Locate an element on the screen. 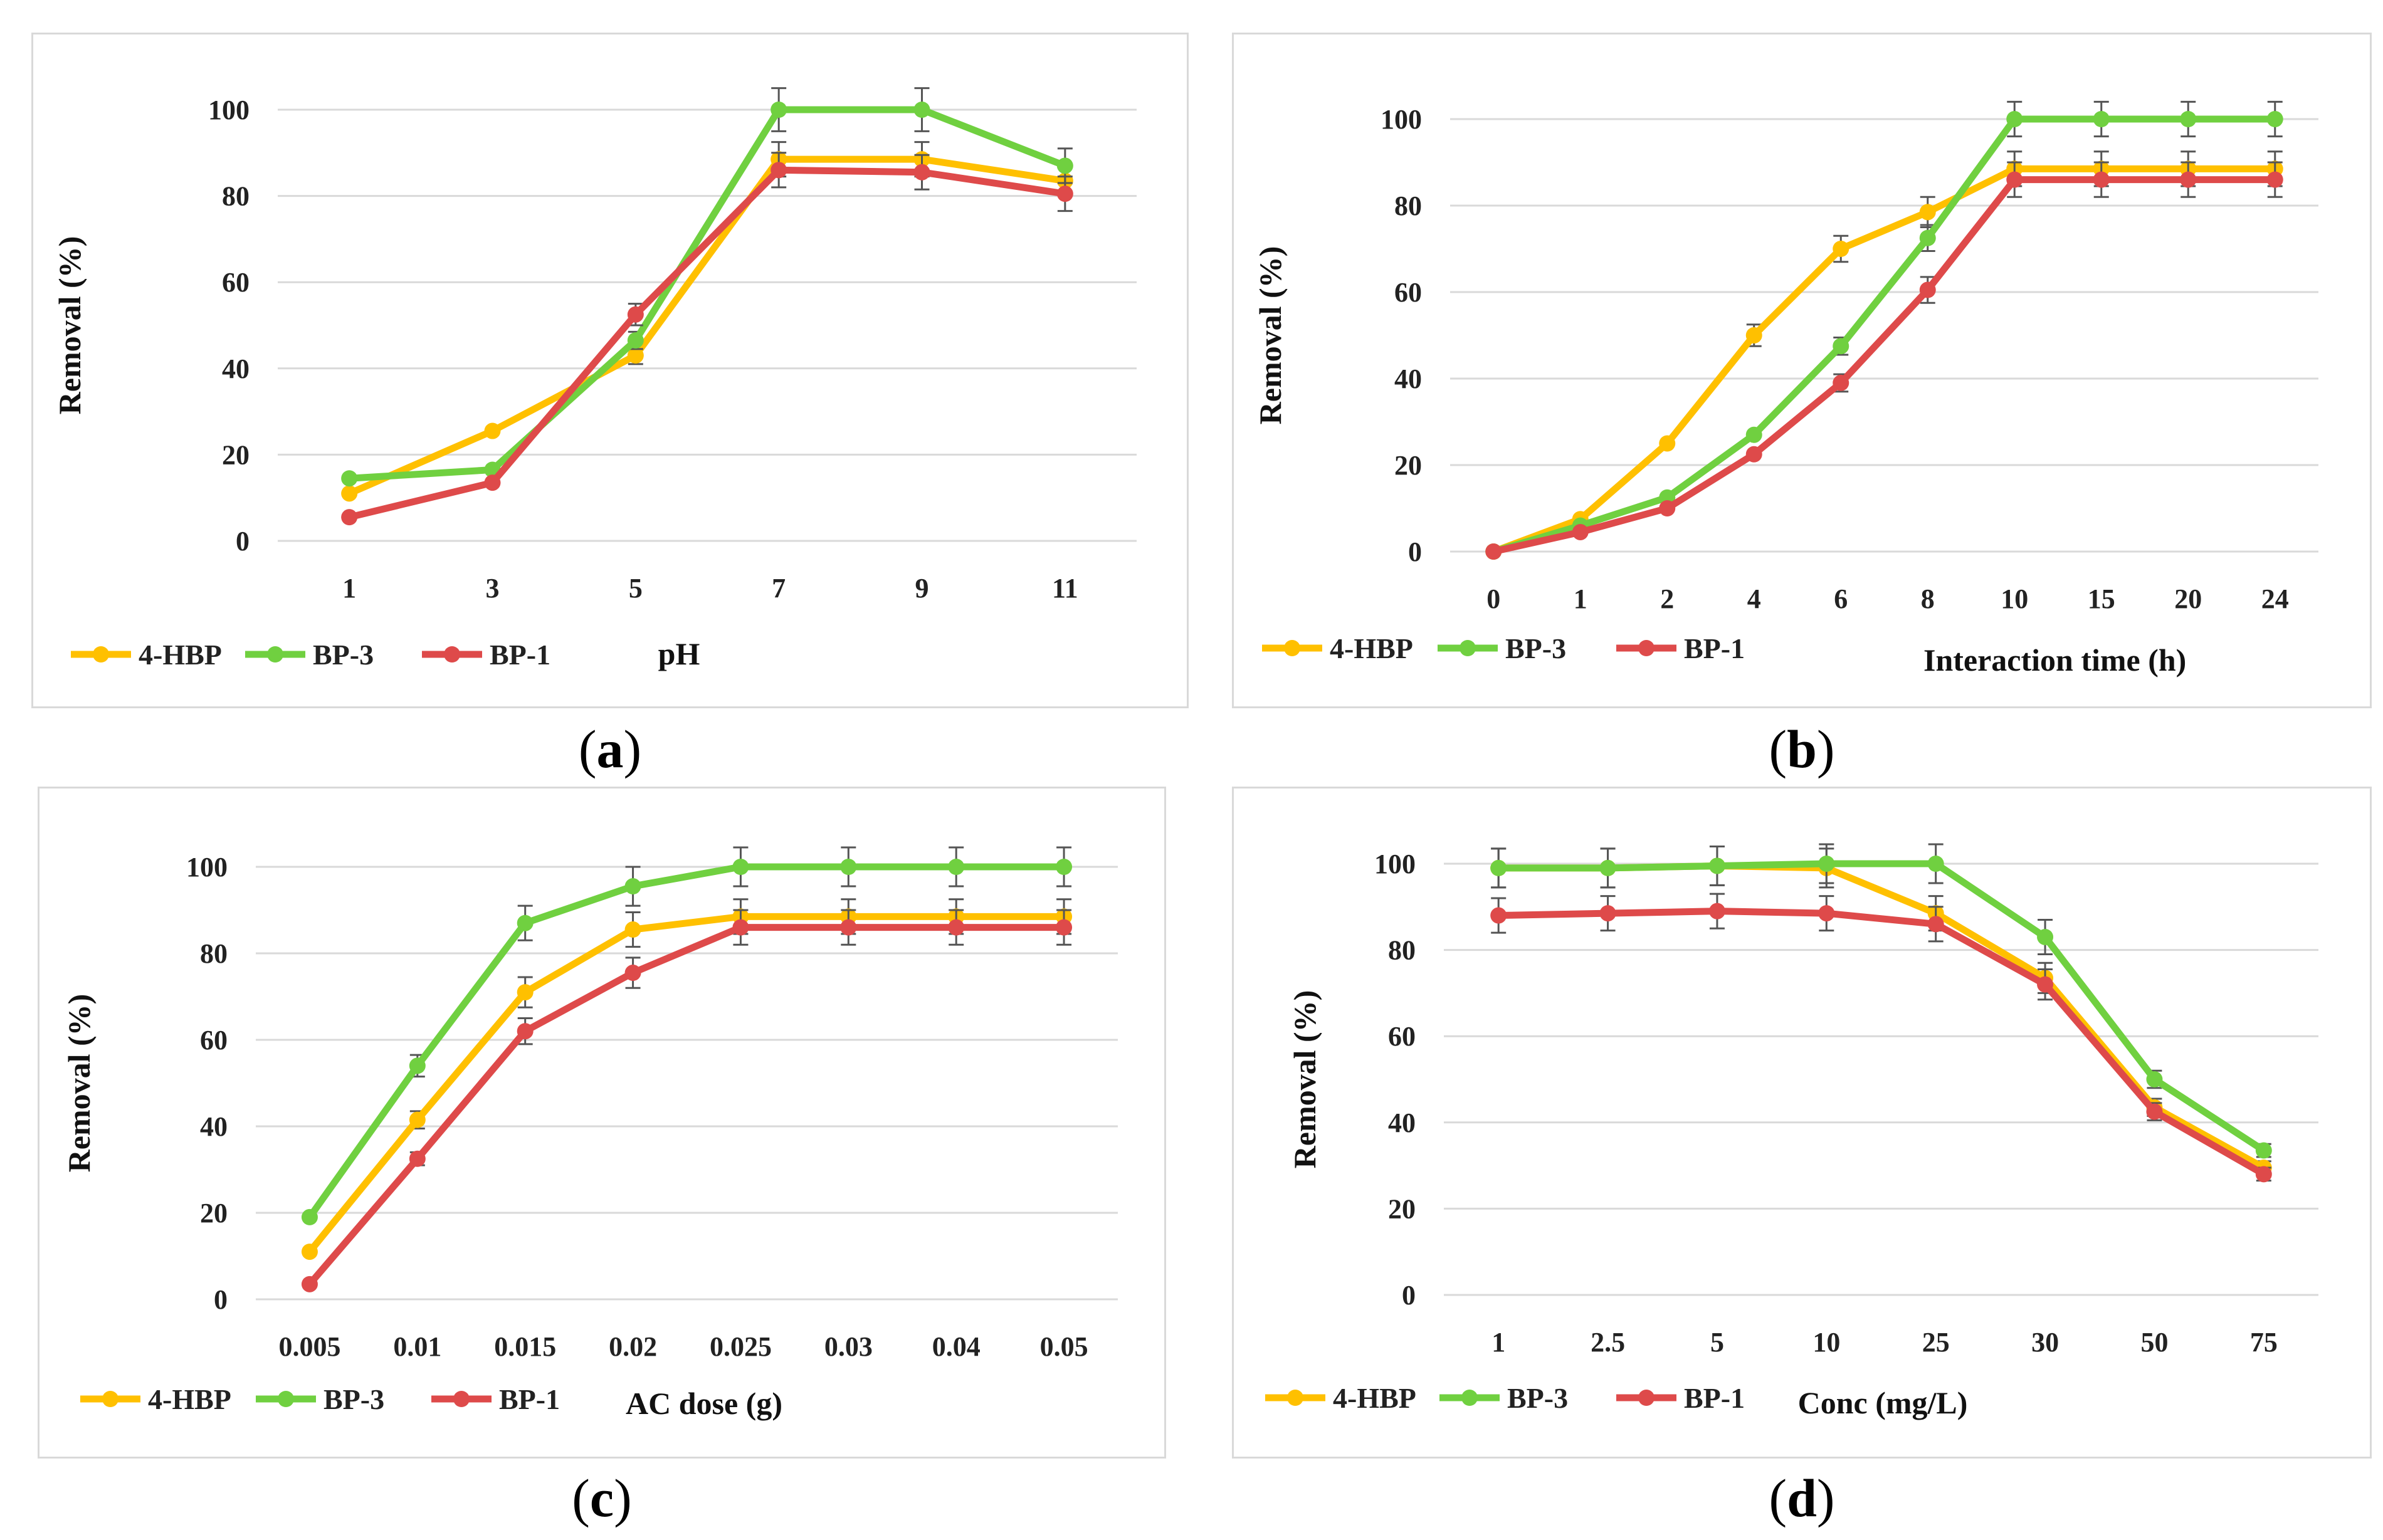  x-axis-label: pH is located at coordinates (679, 653).